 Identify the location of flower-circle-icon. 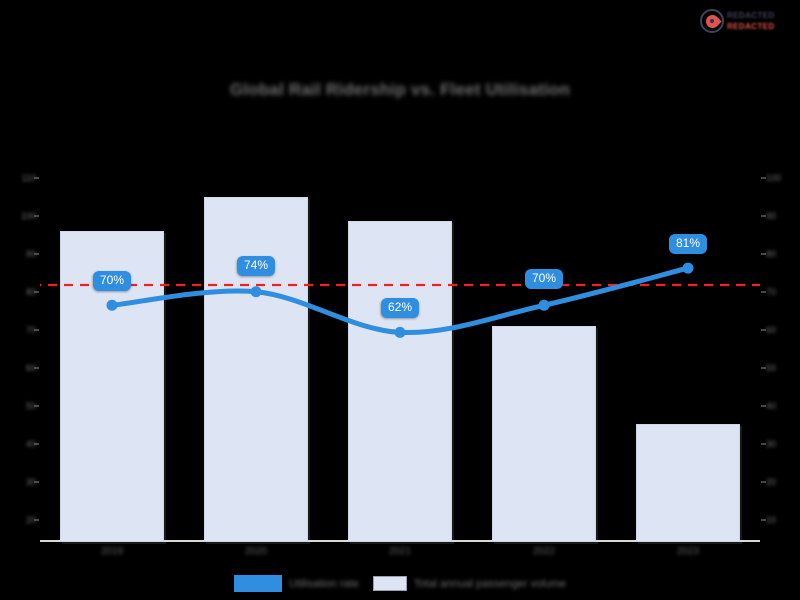
(712, 21).